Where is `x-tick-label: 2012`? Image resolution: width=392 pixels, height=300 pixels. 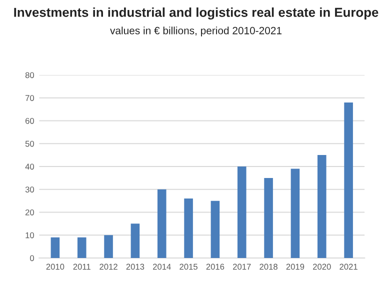
x-tick-label: 2012 is located at coordinates (109, 267).